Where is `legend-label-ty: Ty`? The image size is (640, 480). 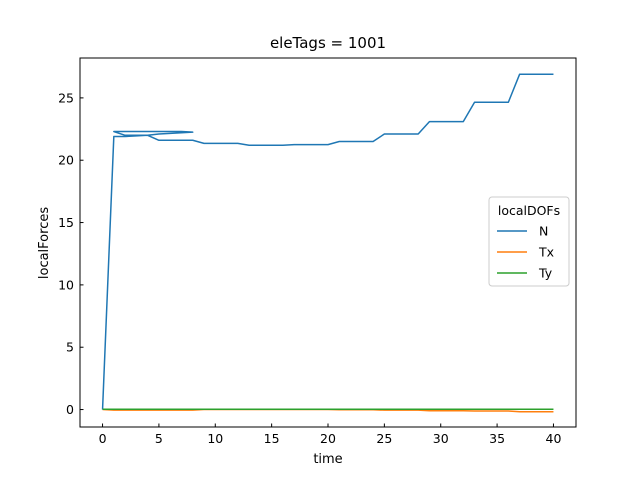 legend-label-ty: Ty is located at coordinates (545, 273).